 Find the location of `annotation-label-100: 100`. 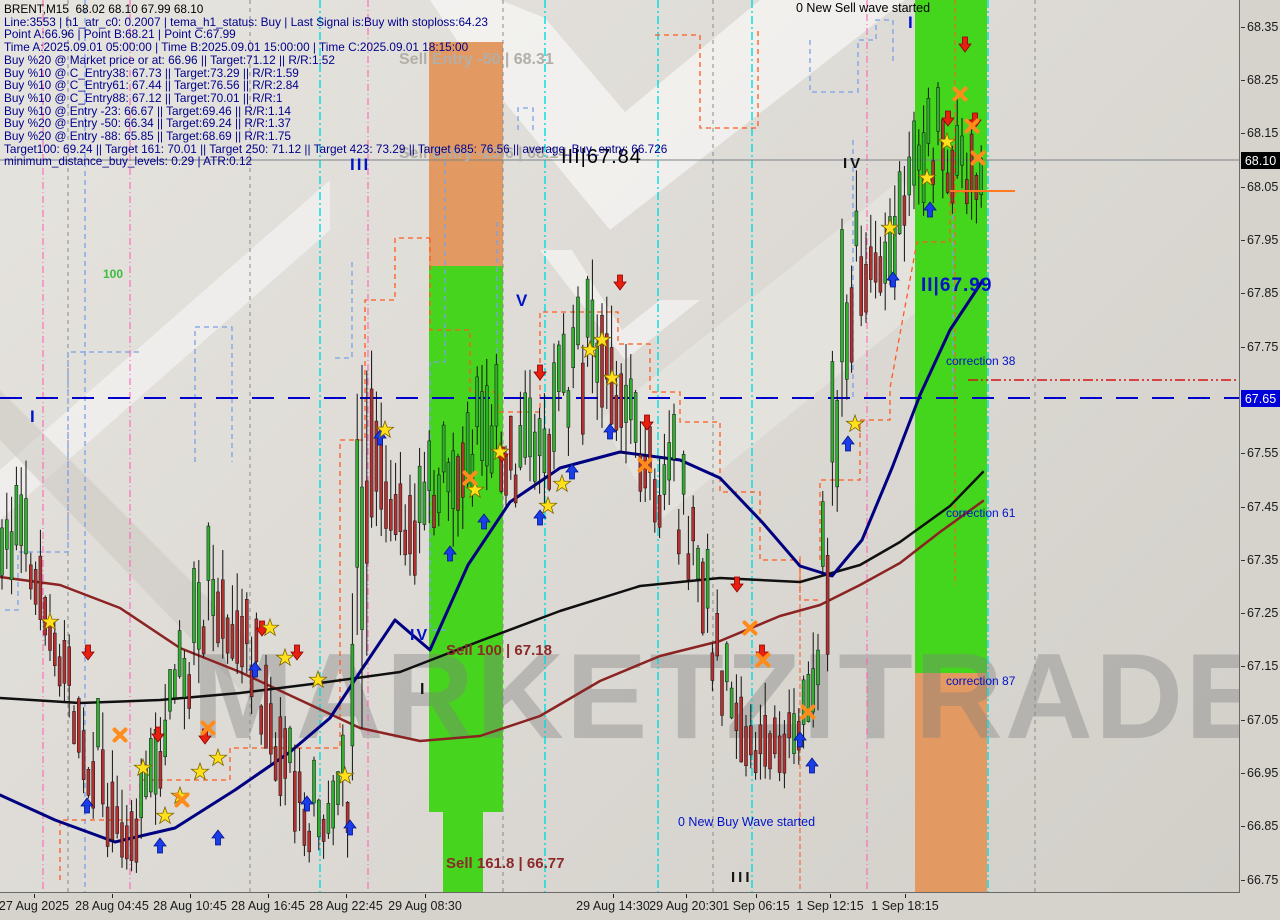

annotation-label-100: 100 is located at coordinates (113, 274).